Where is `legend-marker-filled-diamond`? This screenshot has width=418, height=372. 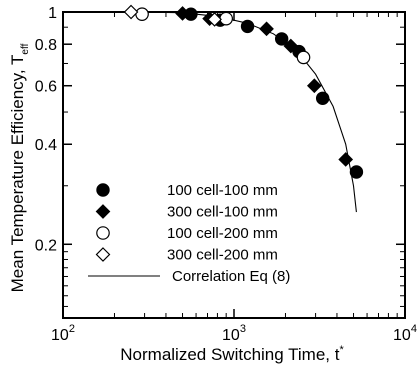 legend-marker-filled-diamond is located at coordinates (103, 211).